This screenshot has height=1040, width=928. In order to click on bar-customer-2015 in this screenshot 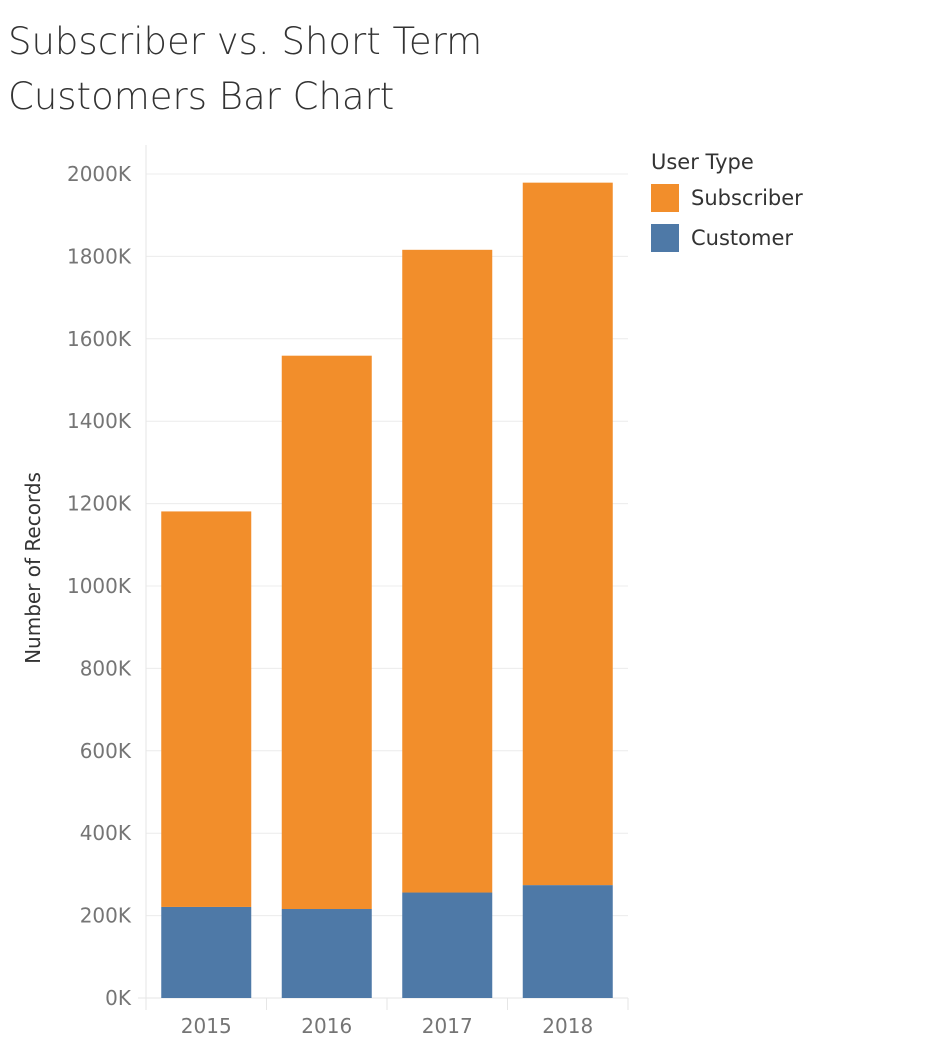, I will do `click(206, 952)`.